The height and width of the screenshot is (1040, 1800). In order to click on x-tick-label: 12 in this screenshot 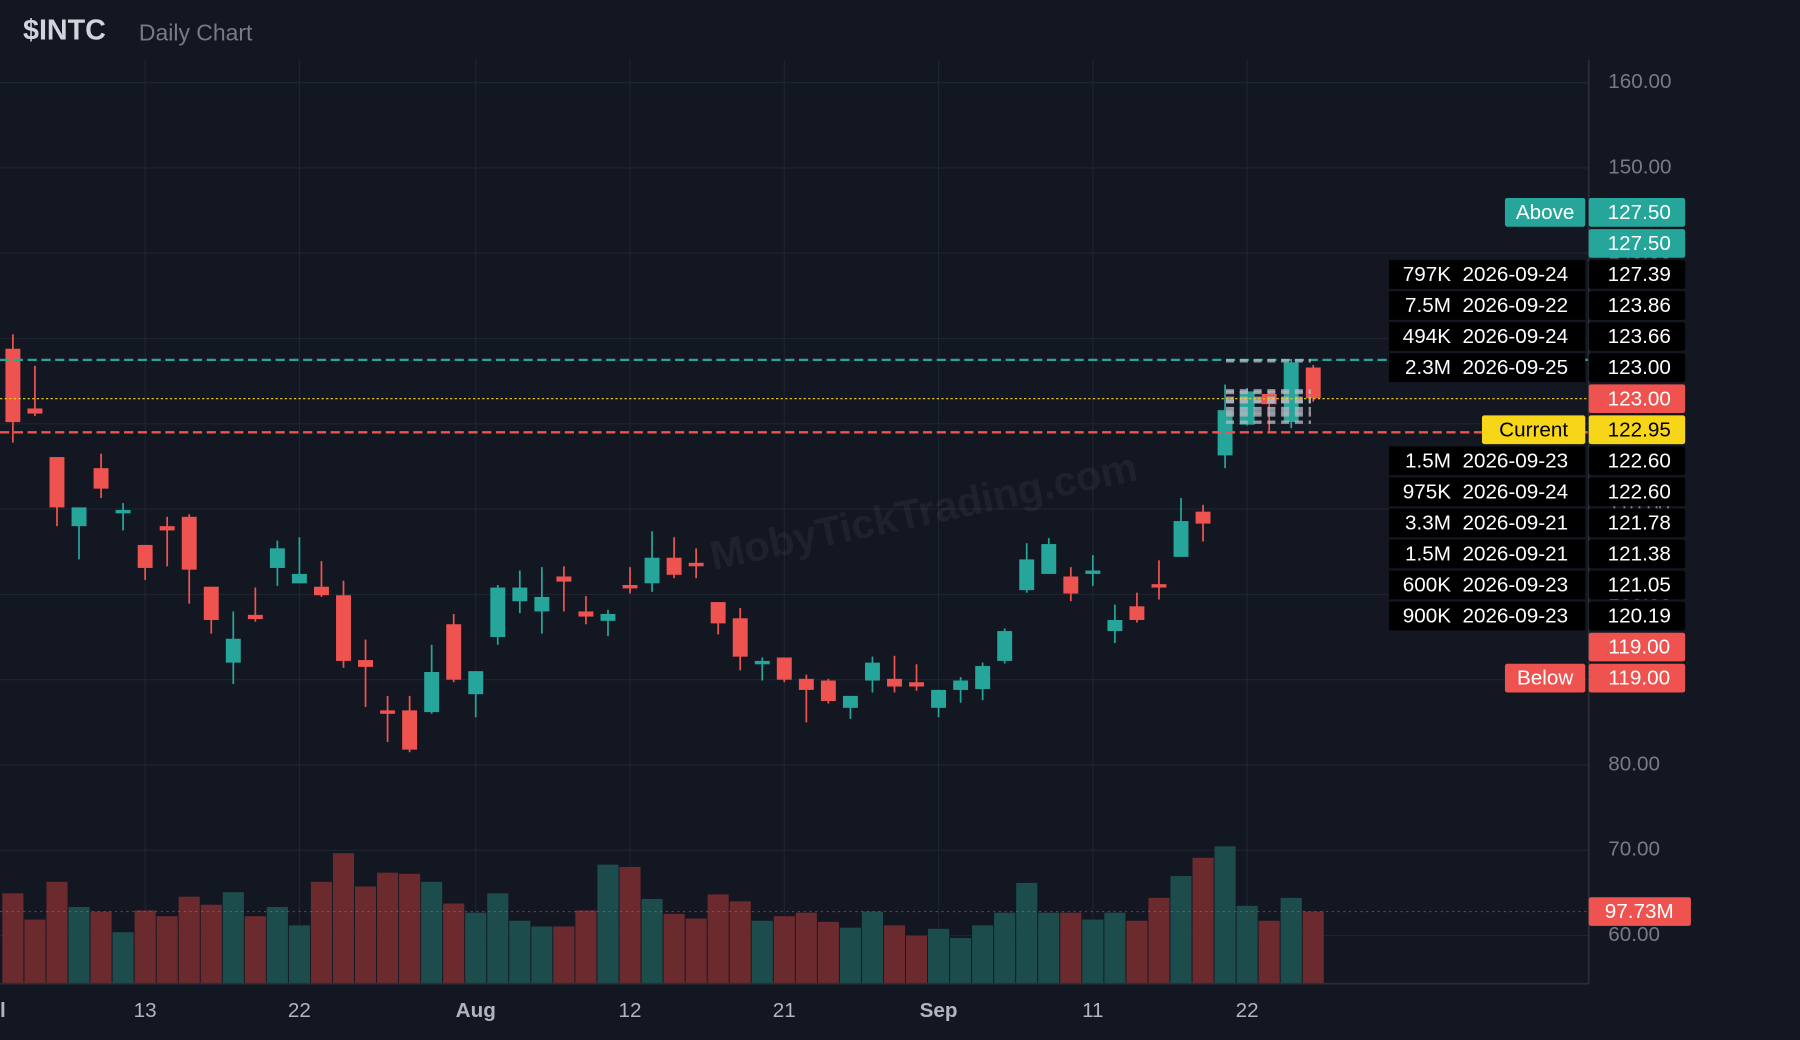, I will do `click(630, 1010)`.